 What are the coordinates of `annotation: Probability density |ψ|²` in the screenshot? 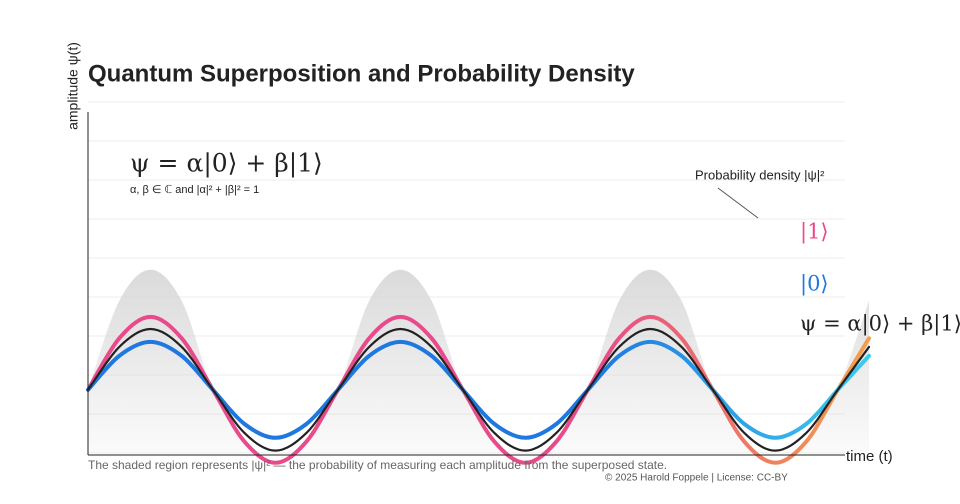 It's located at (760, 174).